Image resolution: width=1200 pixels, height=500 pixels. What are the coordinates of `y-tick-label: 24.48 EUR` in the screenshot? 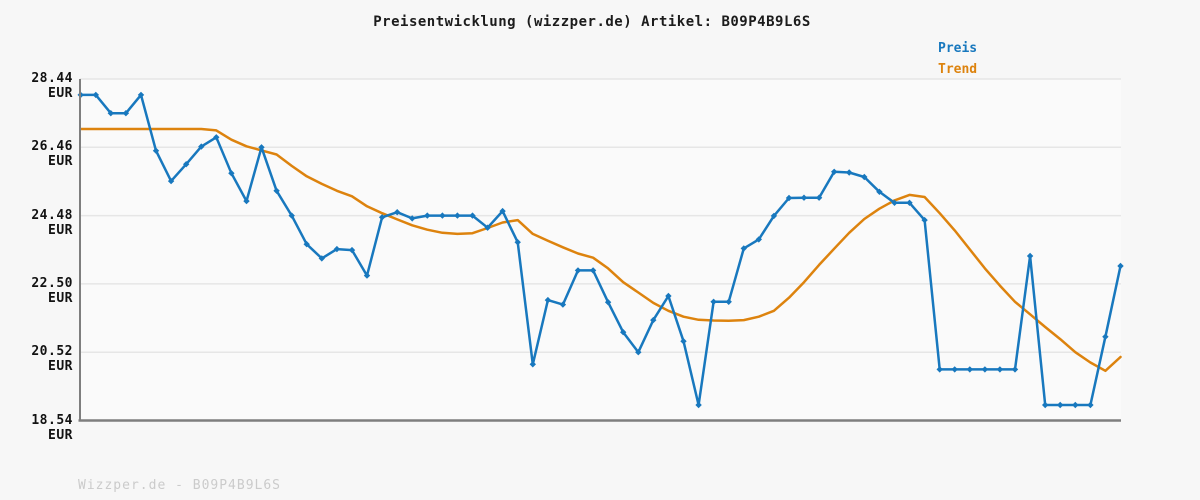 It's located at (52, 222).